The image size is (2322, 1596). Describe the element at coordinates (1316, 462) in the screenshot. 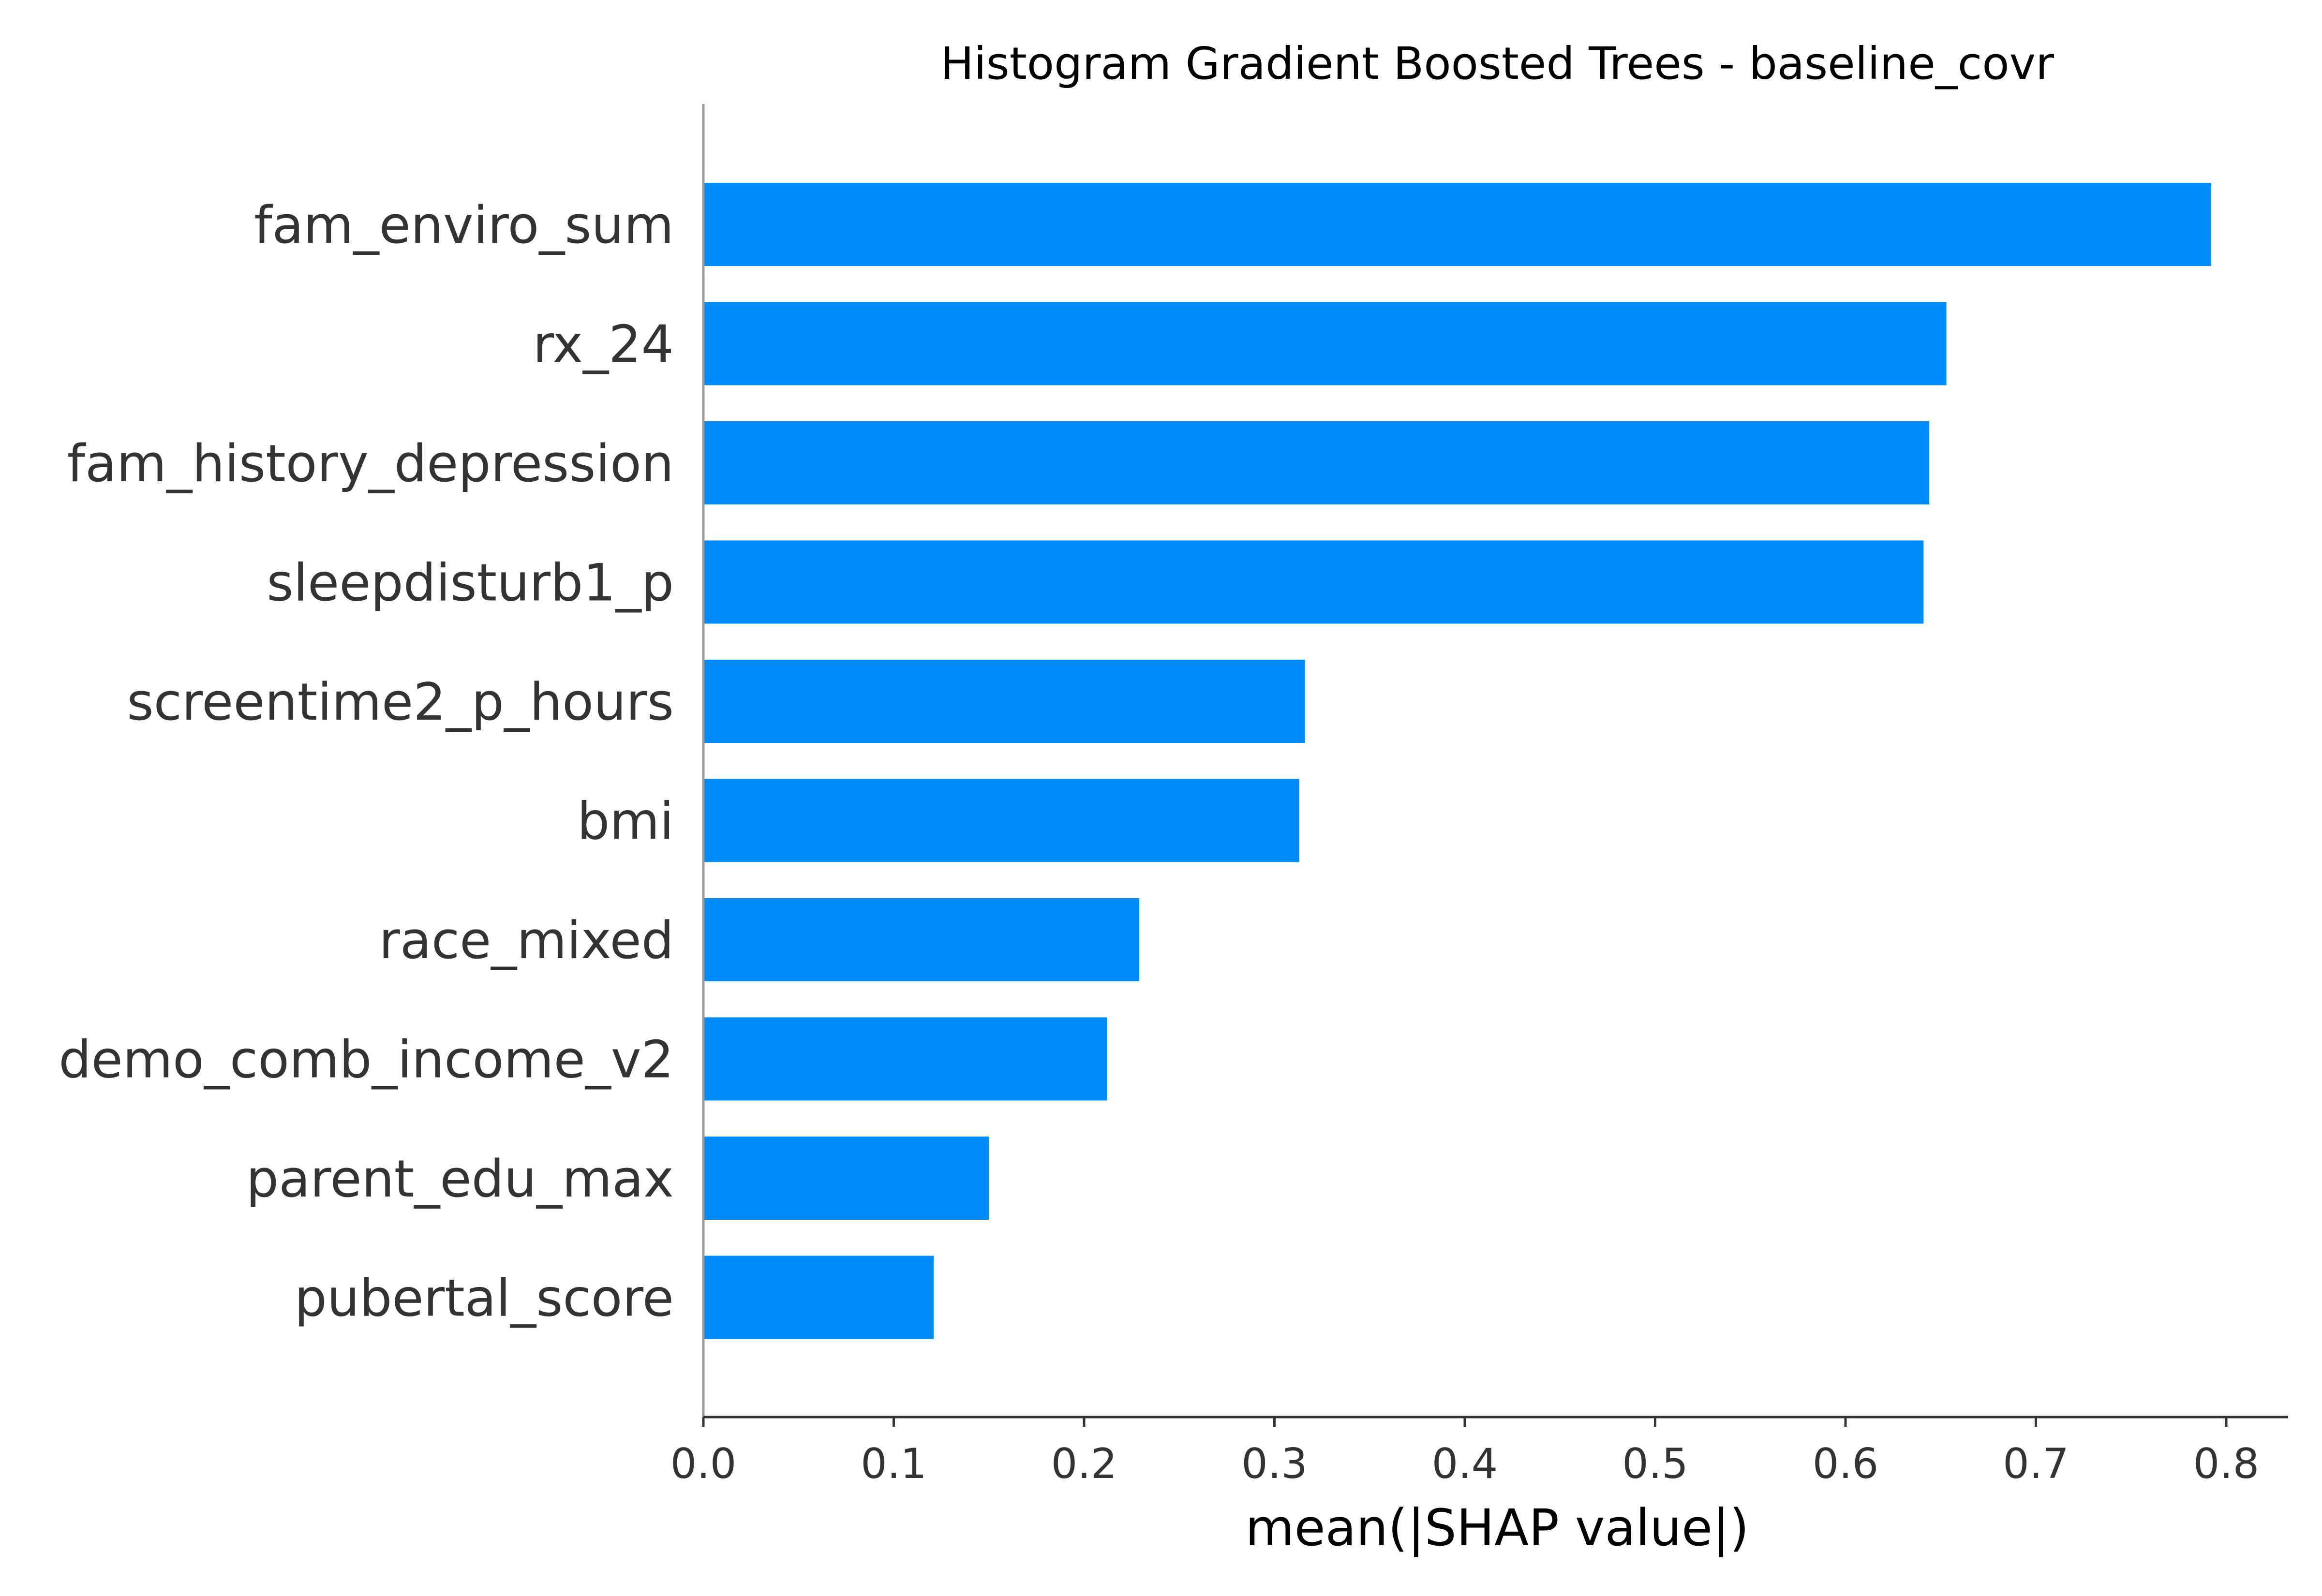

I see `bar-fam-history-depression` at that location.